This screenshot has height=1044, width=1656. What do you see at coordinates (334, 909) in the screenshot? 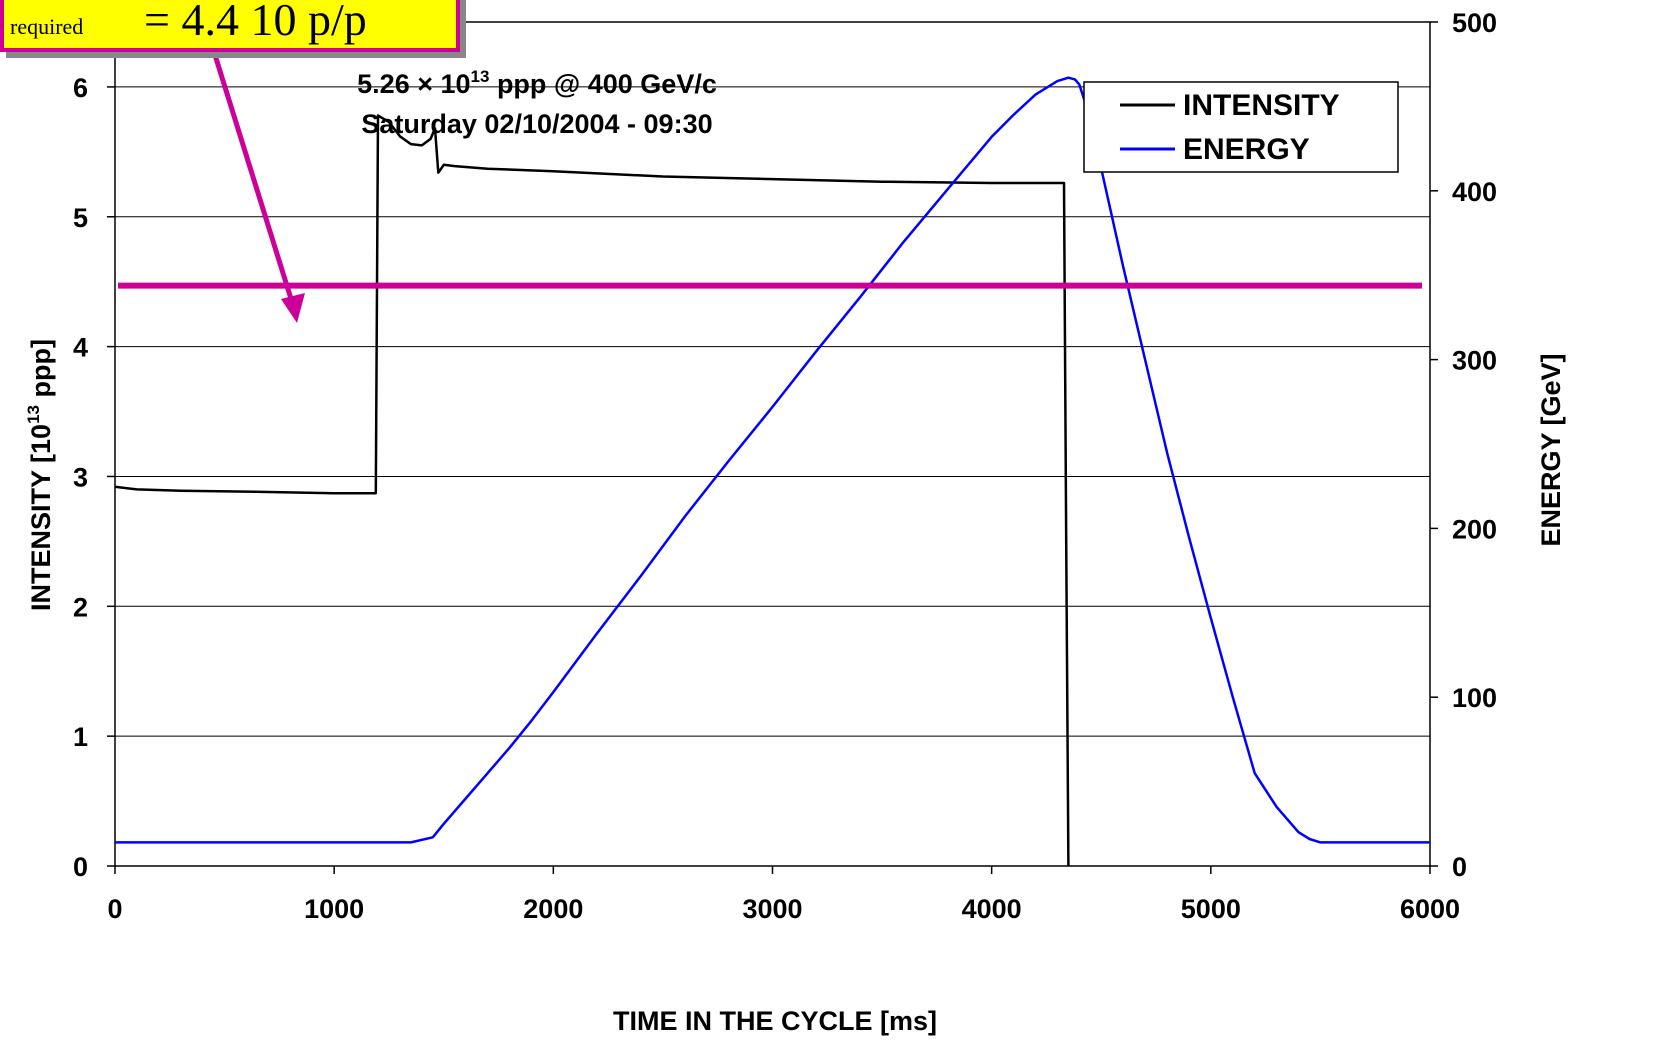
I see `x-tick-label-1: 1000` at bounding box center [334, 909].